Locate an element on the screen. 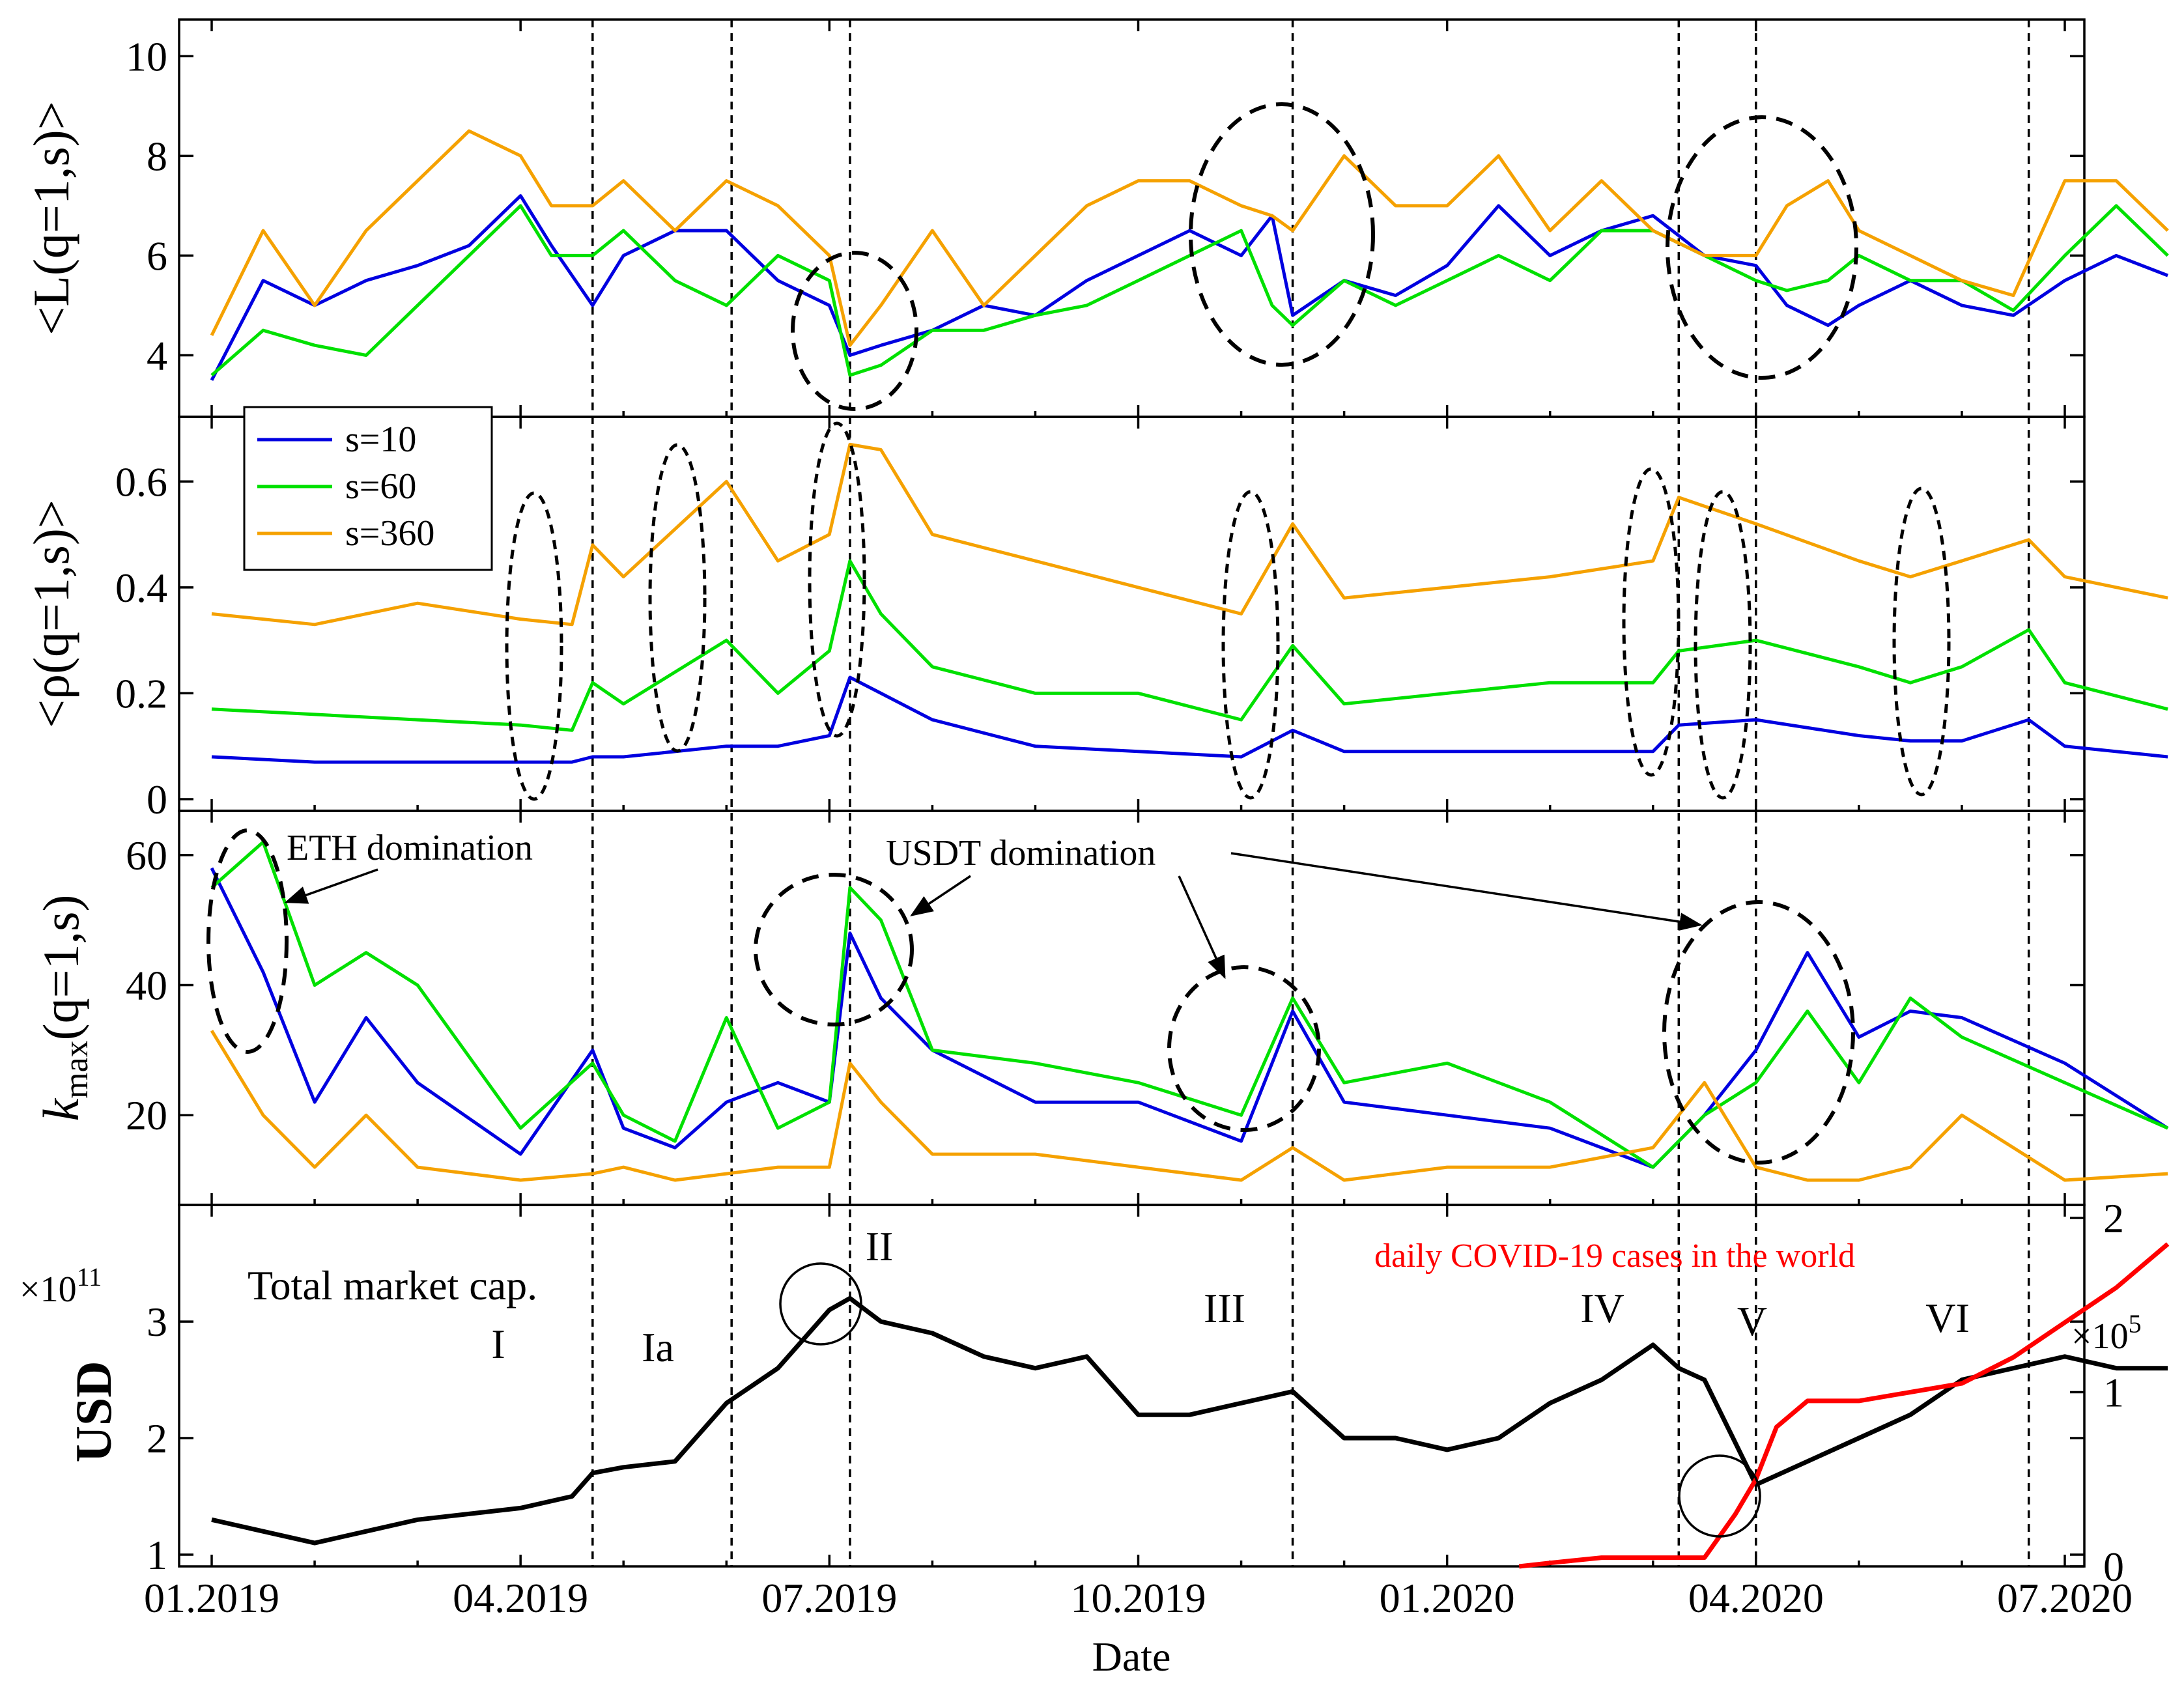 The height and width of the screenshot is (1696, 2184). y-axis-label: USD is located at coordinates (93, 1412).